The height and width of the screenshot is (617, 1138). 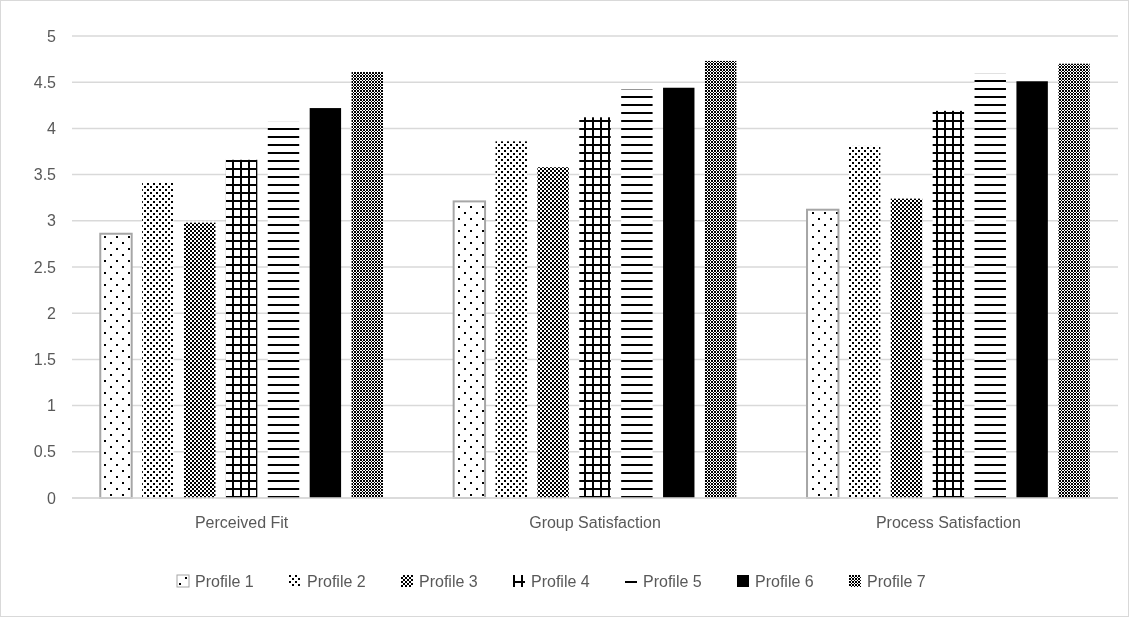 I want to click on y-tick-label: 0, so click(x=52, y=498).